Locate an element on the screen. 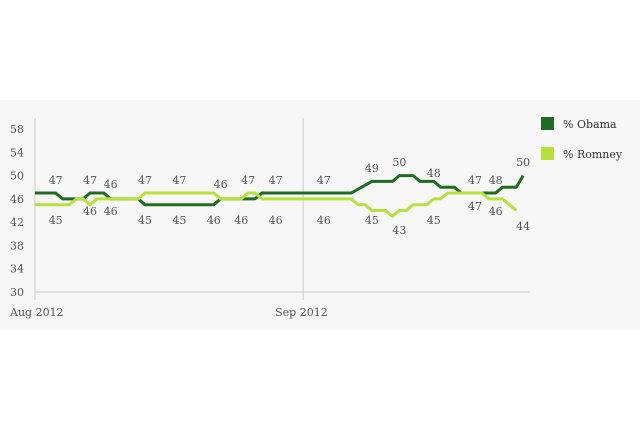 The width and height of the screenshot is (640, 427). y-tick-label: 42 is located at coordinates (17, 222).